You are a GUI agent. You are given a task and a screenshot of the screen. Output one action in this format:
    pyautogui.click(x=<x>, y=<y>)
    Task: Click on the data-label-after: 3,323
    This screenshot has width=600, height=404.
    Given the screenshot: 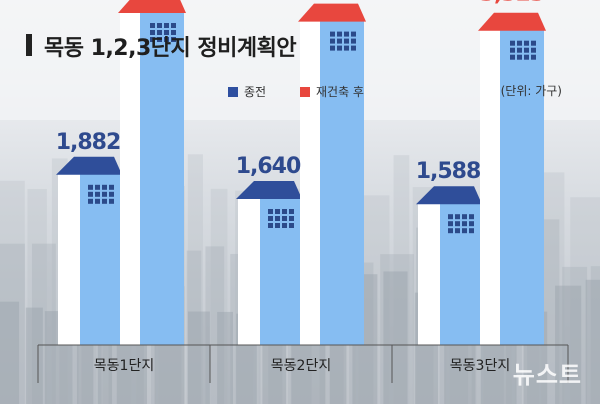 What is the action you would take?
    pyautogui.click(x=512, y=3)
    